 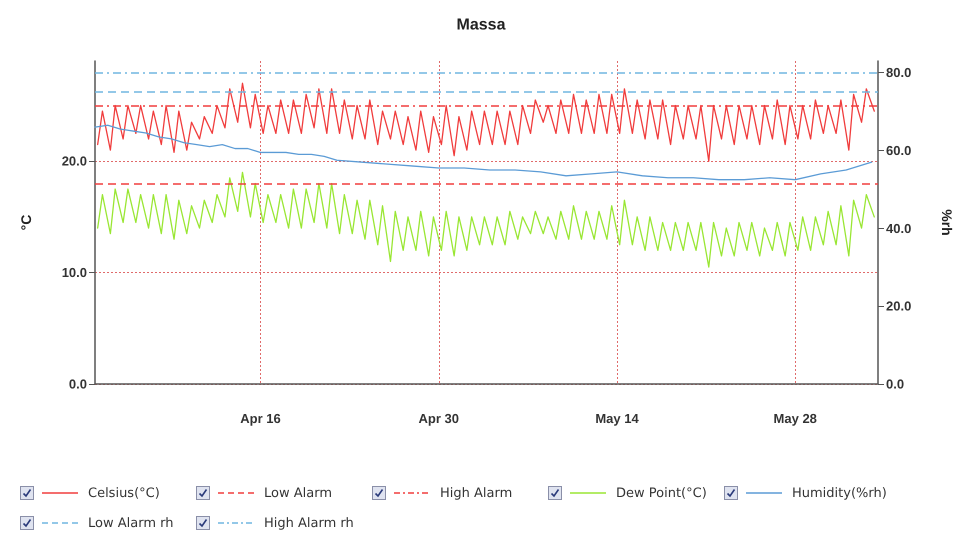 What do you see at coordinates (947, 222) in the screenshot?
I see `y2-axis-title: %rh` at bounding box center [947, 222].